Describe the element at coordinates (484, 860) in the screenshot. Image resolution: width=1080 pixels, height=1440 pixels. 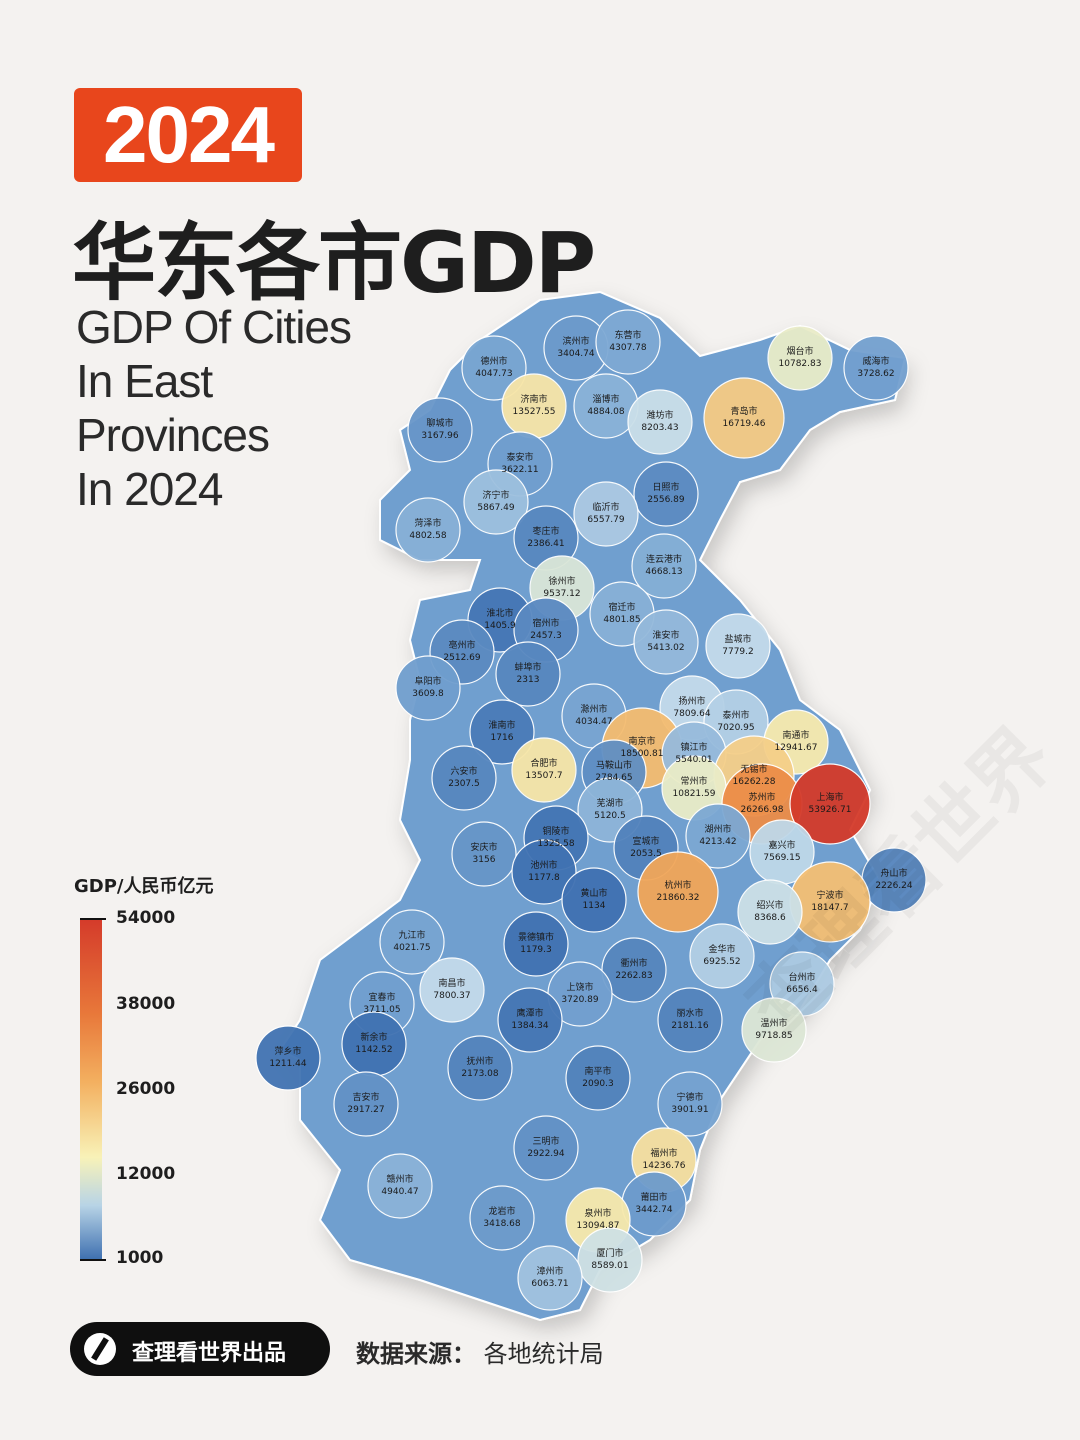
I see `city-gdp-label: 3156` at that location.